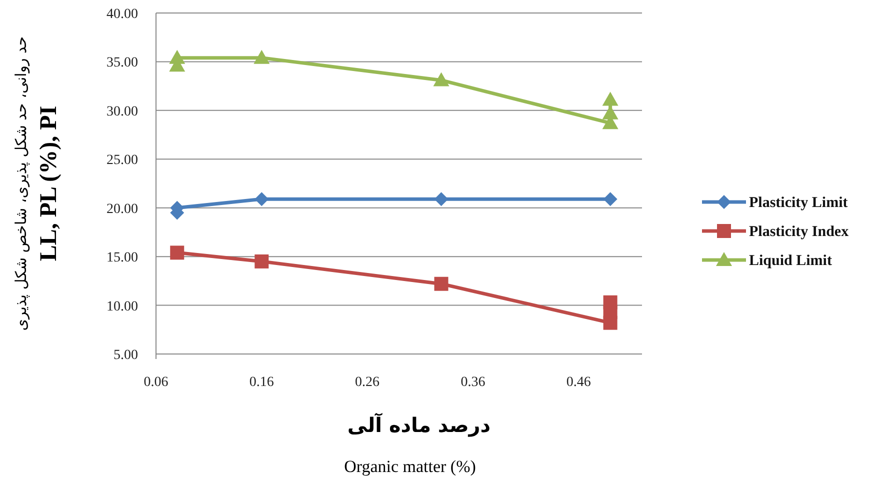  Describe the element at coordinates (122, 112) in the screenshot. I see `y-tick-label: 30.00` at that location.